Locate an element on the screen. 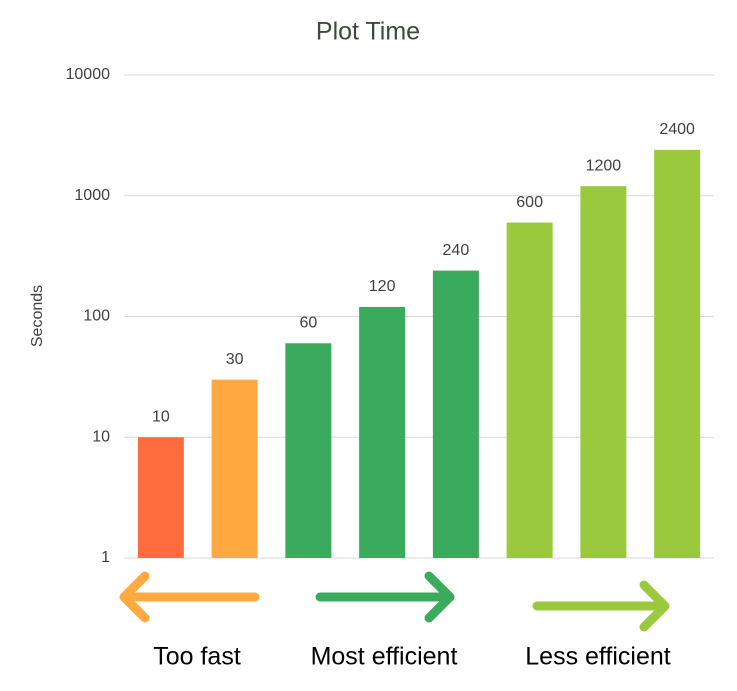 Image resolution: width=737 pixels, height=691 pixels. annotation: Most efficient is located at coordinates (384, 657).